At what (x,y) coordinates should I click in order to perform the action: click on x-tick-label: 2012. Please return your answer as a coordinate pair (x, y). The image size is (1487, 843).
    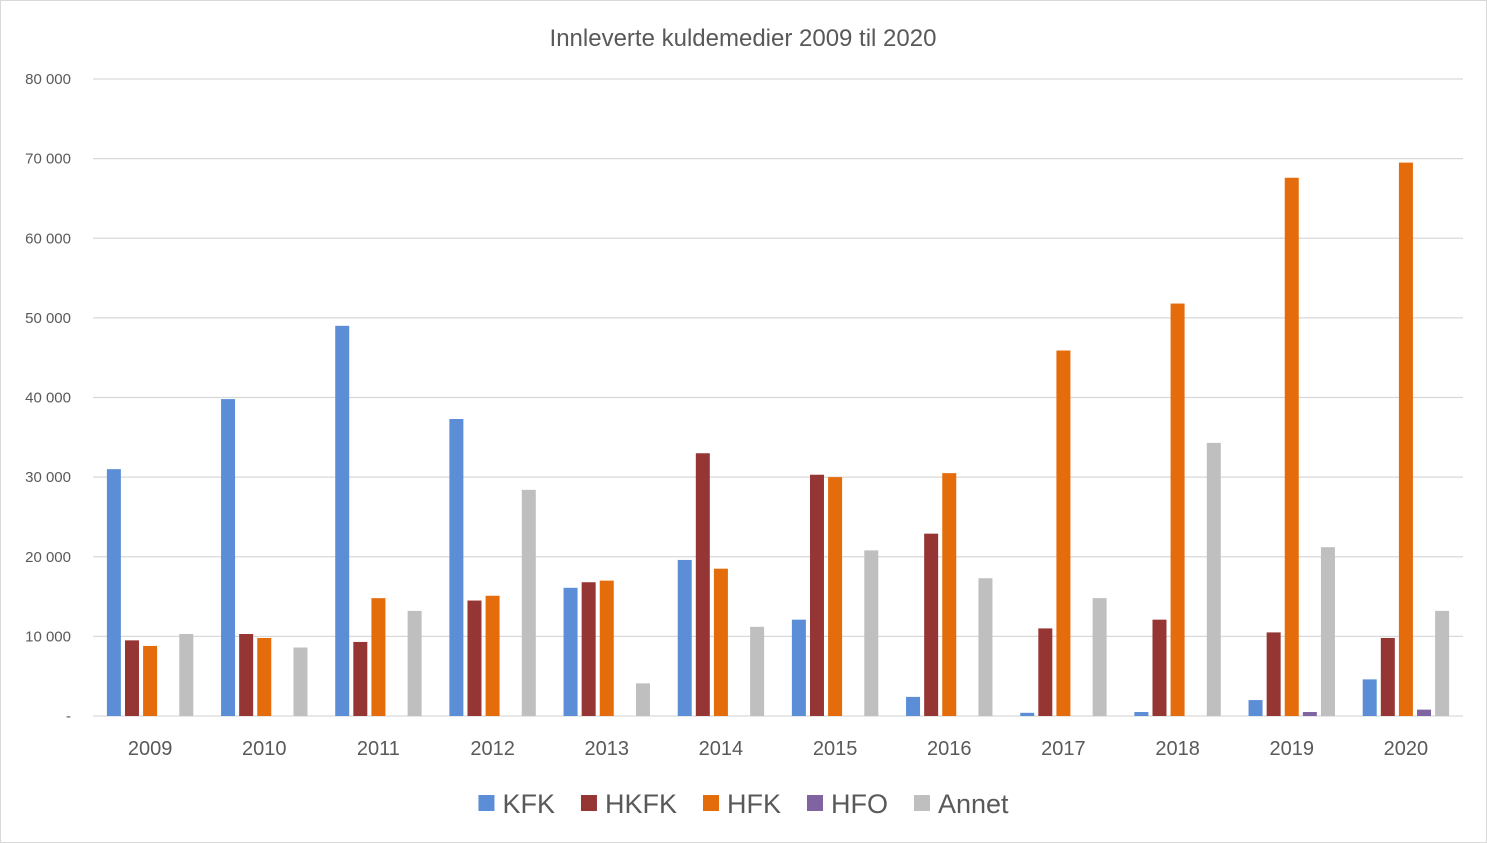
    Looking at the image, I should click on (492, 749).